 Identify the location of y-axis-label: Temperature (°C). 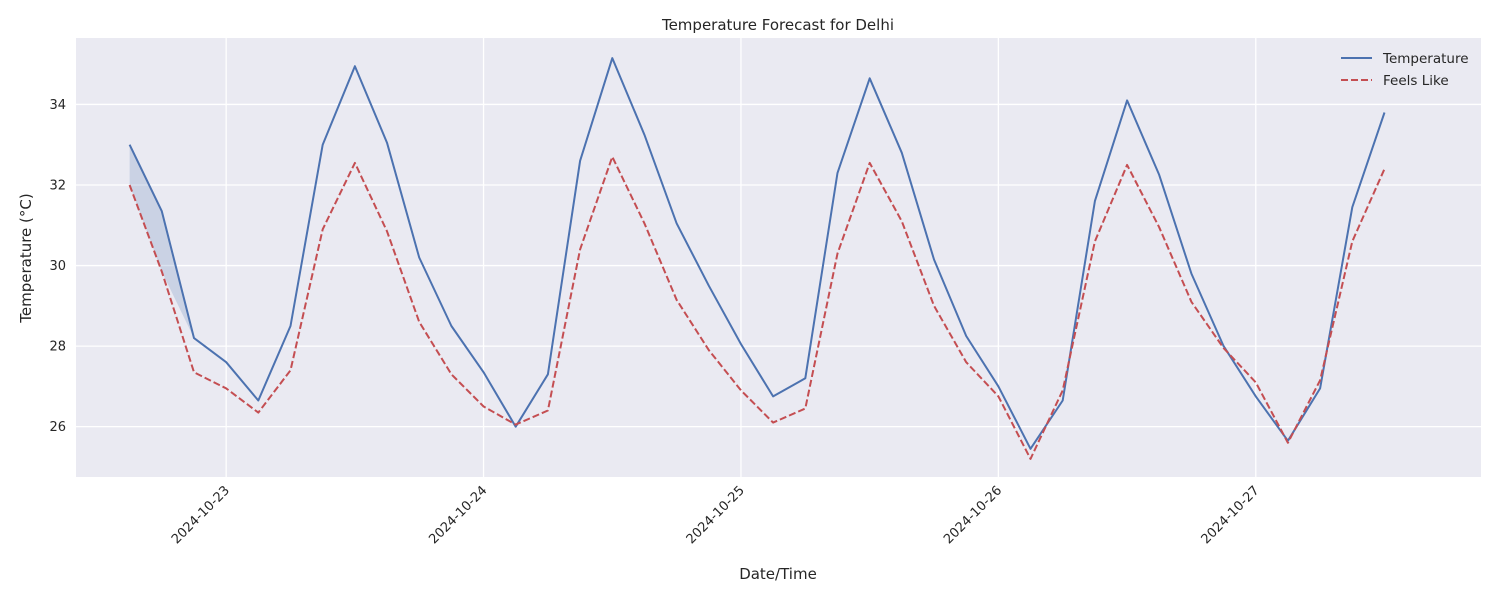
(26, 258).